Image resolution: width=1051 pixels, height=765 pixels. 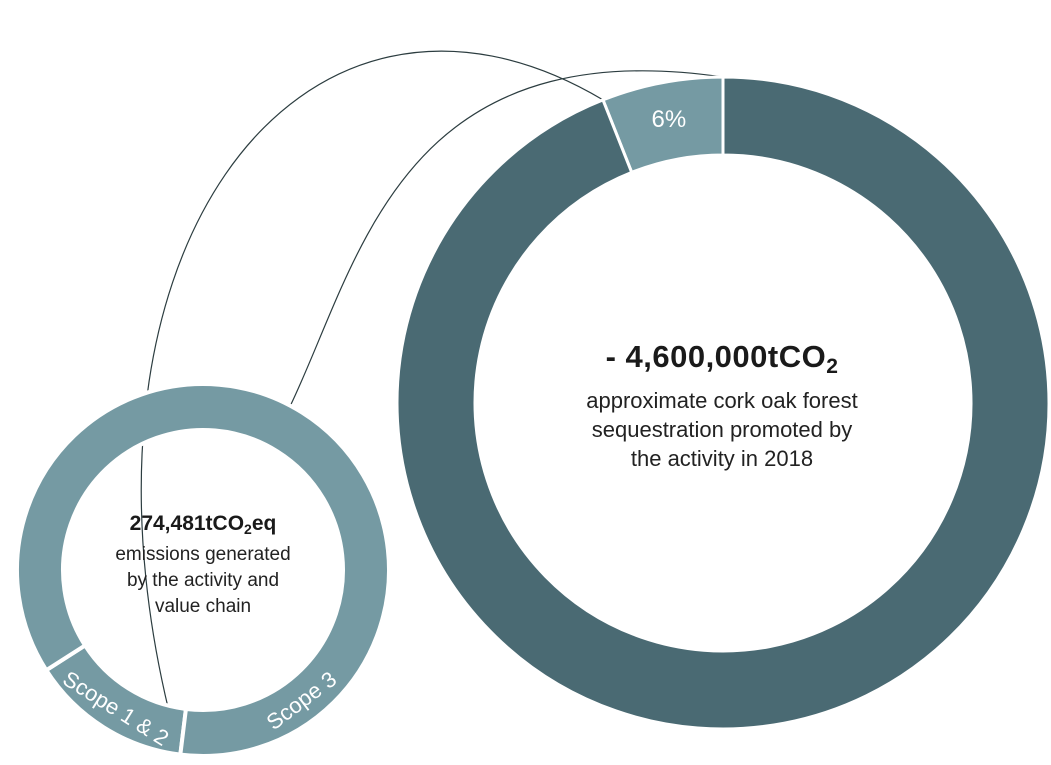 I want to click on emissions-caption-line-3: value chain, so click(x=203, y=606).